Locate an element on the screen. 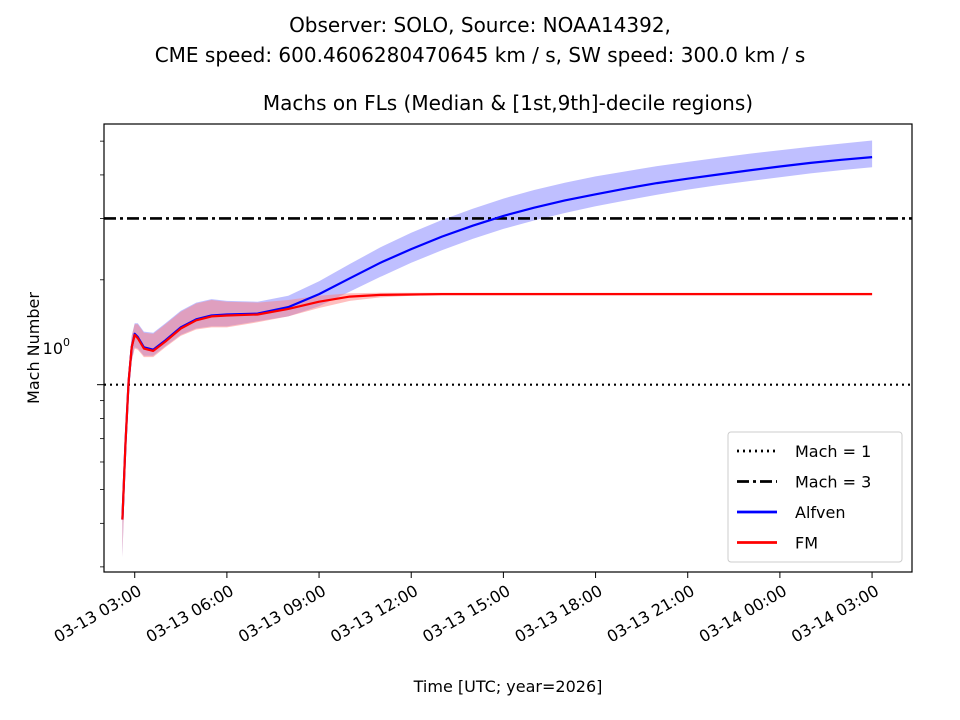 The image size is (960, 720). y-tick-label-10-0: 100 is located at coordinates (56, 347).